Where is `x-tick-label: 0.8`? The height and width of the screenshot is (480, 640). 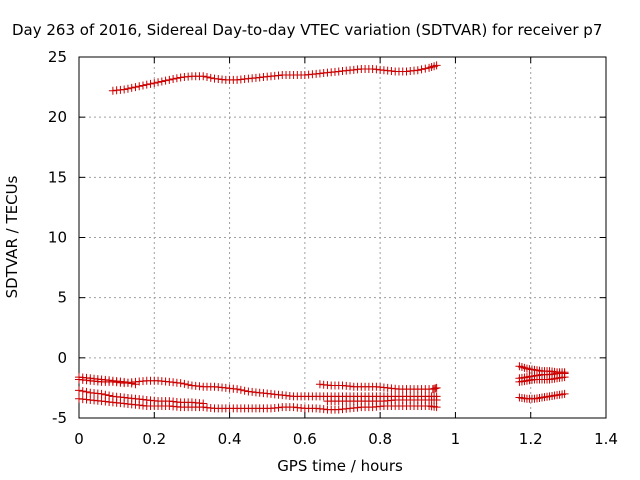
x-tick-label: 0.8 is located at coordinates (380, 439).